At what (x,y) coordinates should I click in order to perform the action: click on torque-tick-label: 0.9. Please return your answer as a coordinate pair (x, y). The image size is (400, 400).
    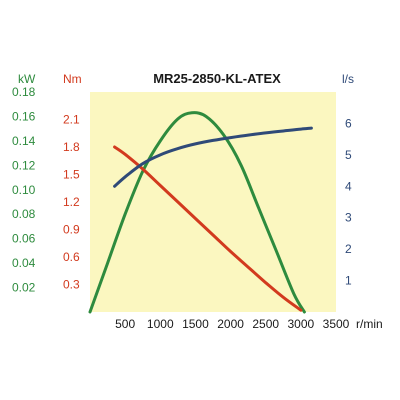
    Looking at the image, I should click on (71, 230).